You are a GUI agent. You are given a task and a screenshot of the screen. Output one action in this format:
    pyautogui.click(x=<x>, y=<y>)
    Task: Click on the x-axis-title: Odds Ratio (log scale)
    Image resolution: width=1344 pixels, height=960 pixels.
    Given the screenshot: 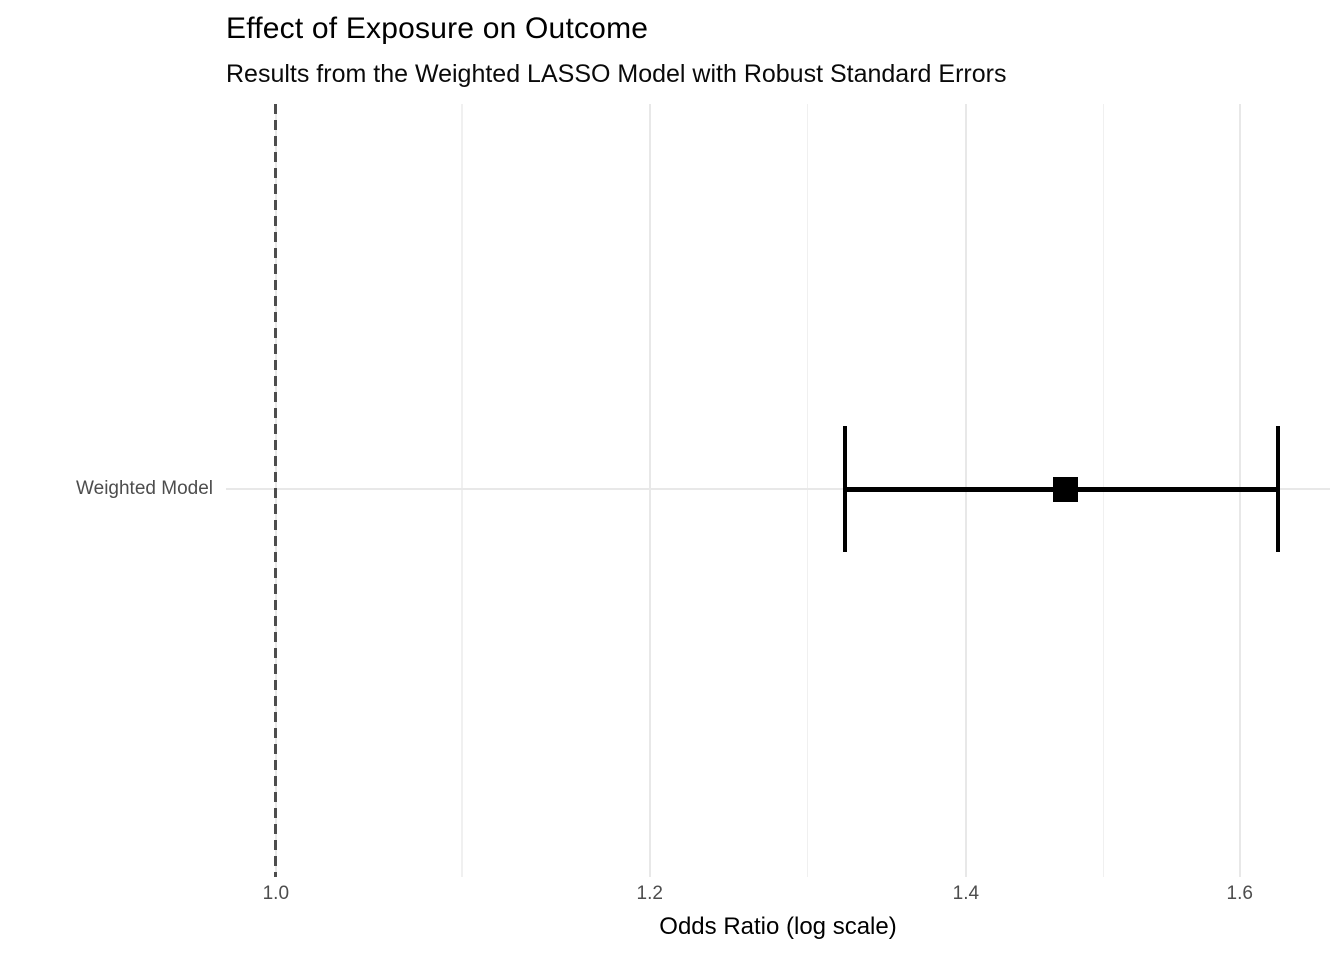 What is the action you would take?
    pyautogui.click(x=778, y=926)
    